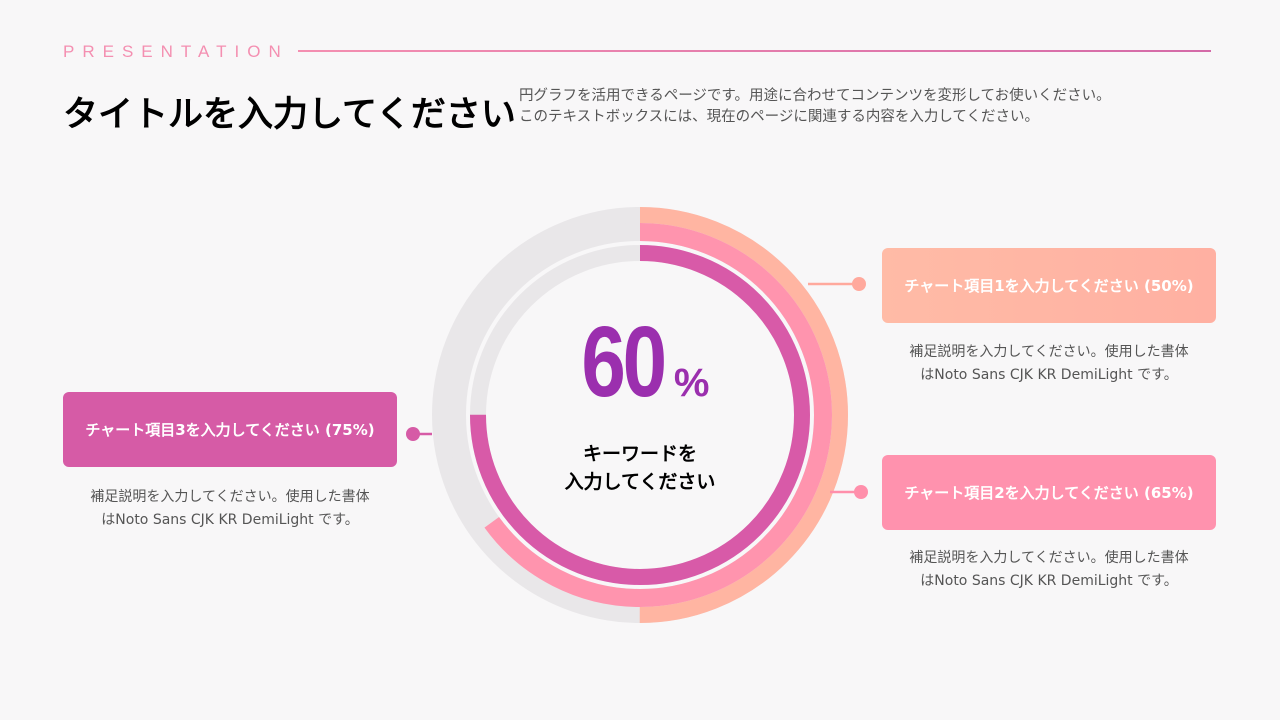  I want to click on eyebrow-label: PRESENTATION, so click(176, 51).